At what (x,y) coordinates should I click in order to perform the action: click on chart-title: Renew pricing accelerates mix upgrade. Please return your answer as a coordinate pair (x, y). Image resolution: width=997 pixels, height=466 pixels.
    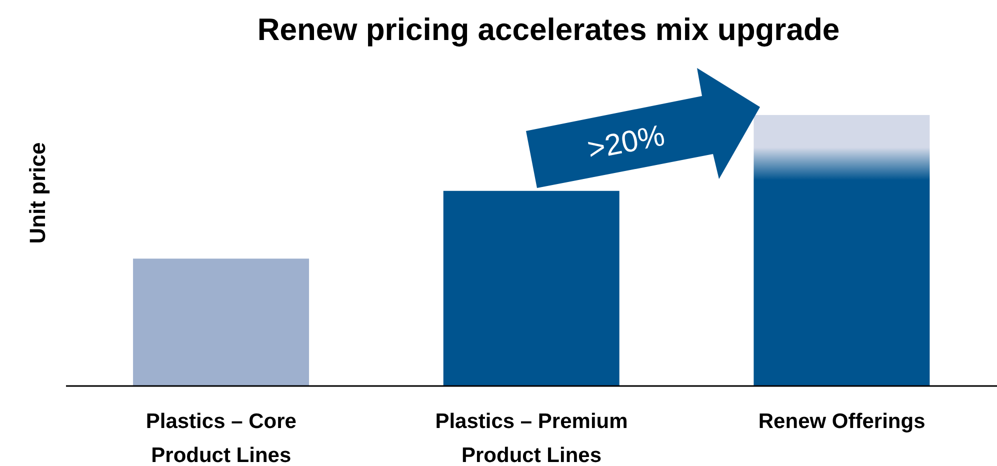
    Looking at the image, I should click on (548, 30).